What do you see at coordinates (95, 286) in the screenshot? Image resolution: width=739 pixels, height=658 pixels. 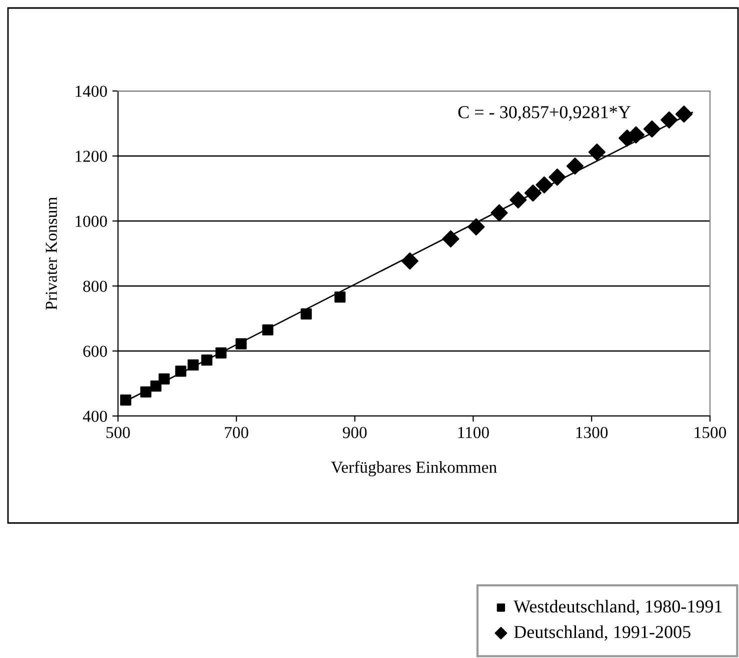 I see `y-tick-label: 800` at bounding box center [95, 286].